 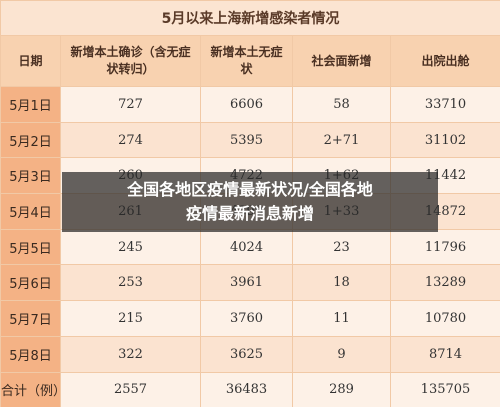 What do you see at coordinates (246, 389) in the screenshot?
I see `cell: 36483` at bounding box center [246, 389].